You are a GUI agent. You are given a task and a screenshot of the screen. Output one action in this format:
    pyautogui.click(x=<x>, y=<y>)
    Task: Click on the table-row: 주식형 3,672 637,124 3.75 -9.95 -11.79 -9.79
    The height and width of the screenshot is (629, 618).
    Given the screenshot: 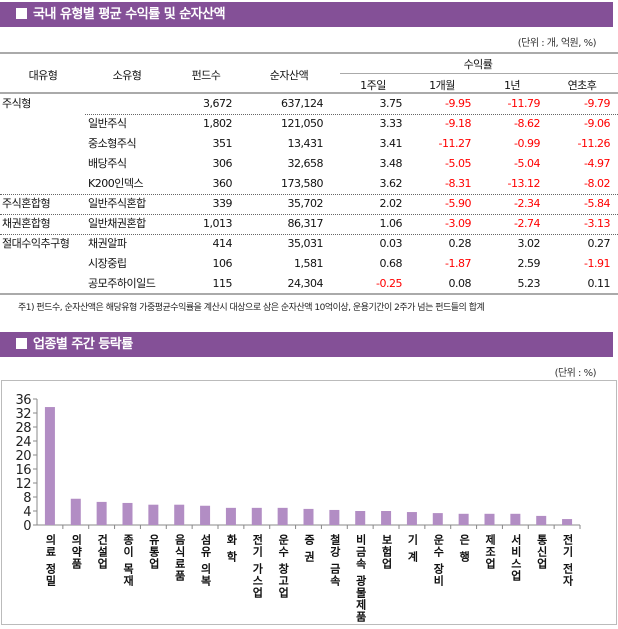 What is the action you would take?
    pyautogui.click(x=309, y=104)
    